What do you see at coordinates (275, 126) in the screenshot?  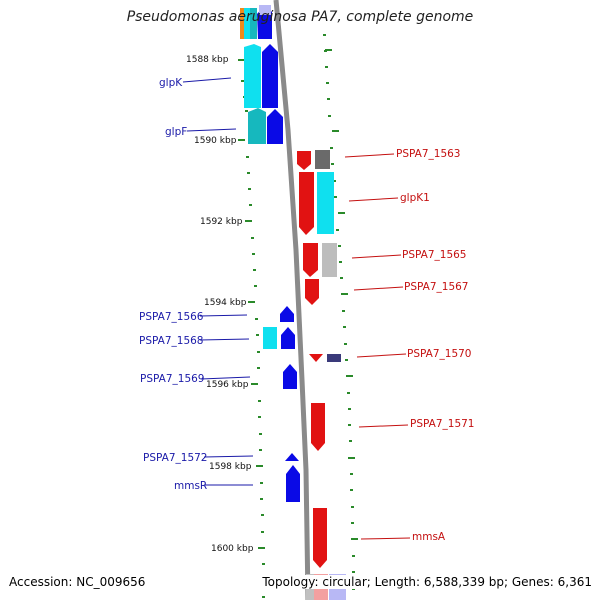 I see `gene-glpF-left-blue` at bounding box center [275, 126].